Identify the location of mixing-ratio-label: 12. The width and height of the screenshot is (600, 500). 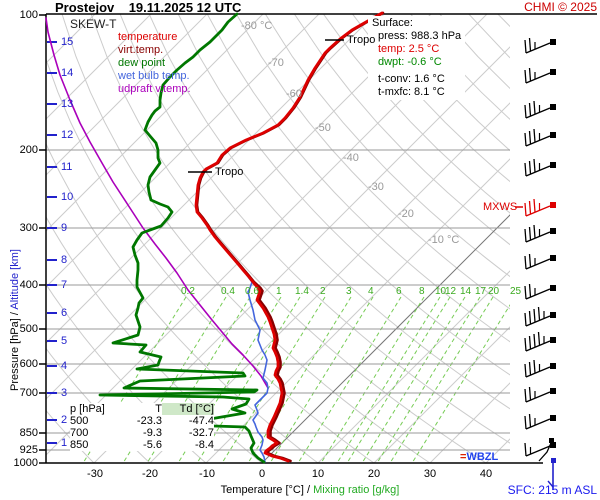
(451, 291).